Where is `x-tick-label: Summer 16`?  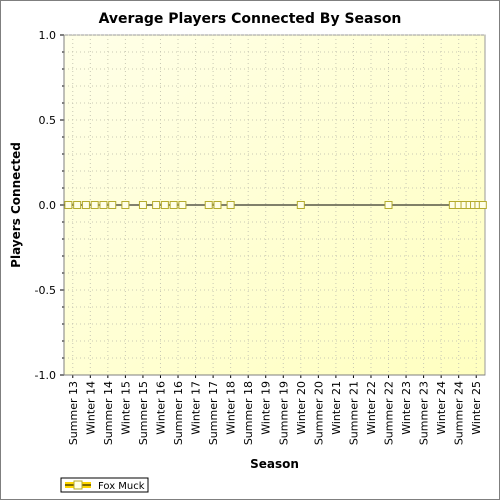 x-tick-label: Summer 16 is located at coordinates (178, 413).